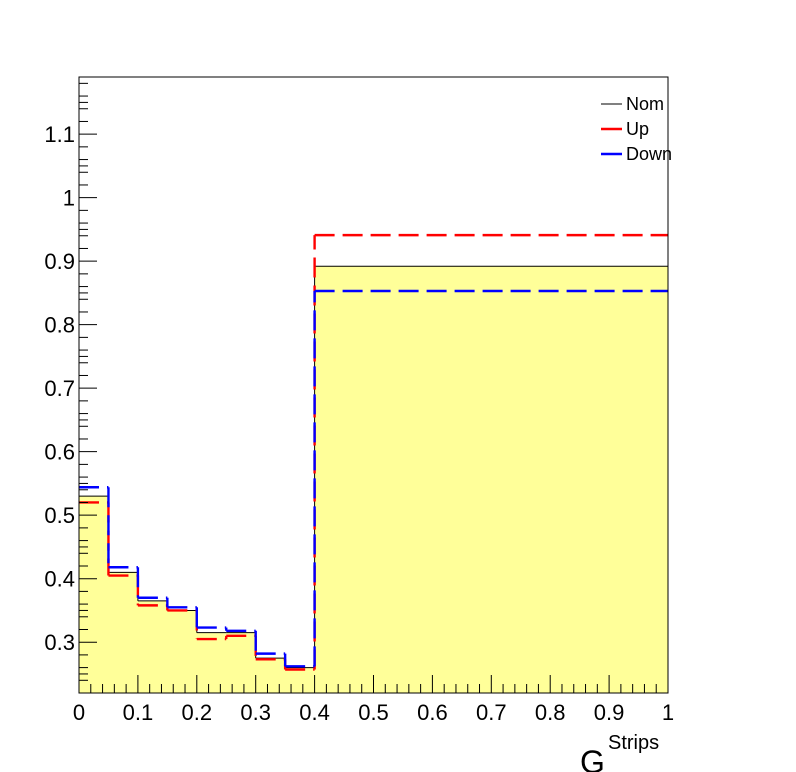 The width and height of the screenshot is (796, 772). What do you see at coordinates (59, 579) in the screenshot?
I see `y-tick-label: 0.4` at bounding box center [59, 579].